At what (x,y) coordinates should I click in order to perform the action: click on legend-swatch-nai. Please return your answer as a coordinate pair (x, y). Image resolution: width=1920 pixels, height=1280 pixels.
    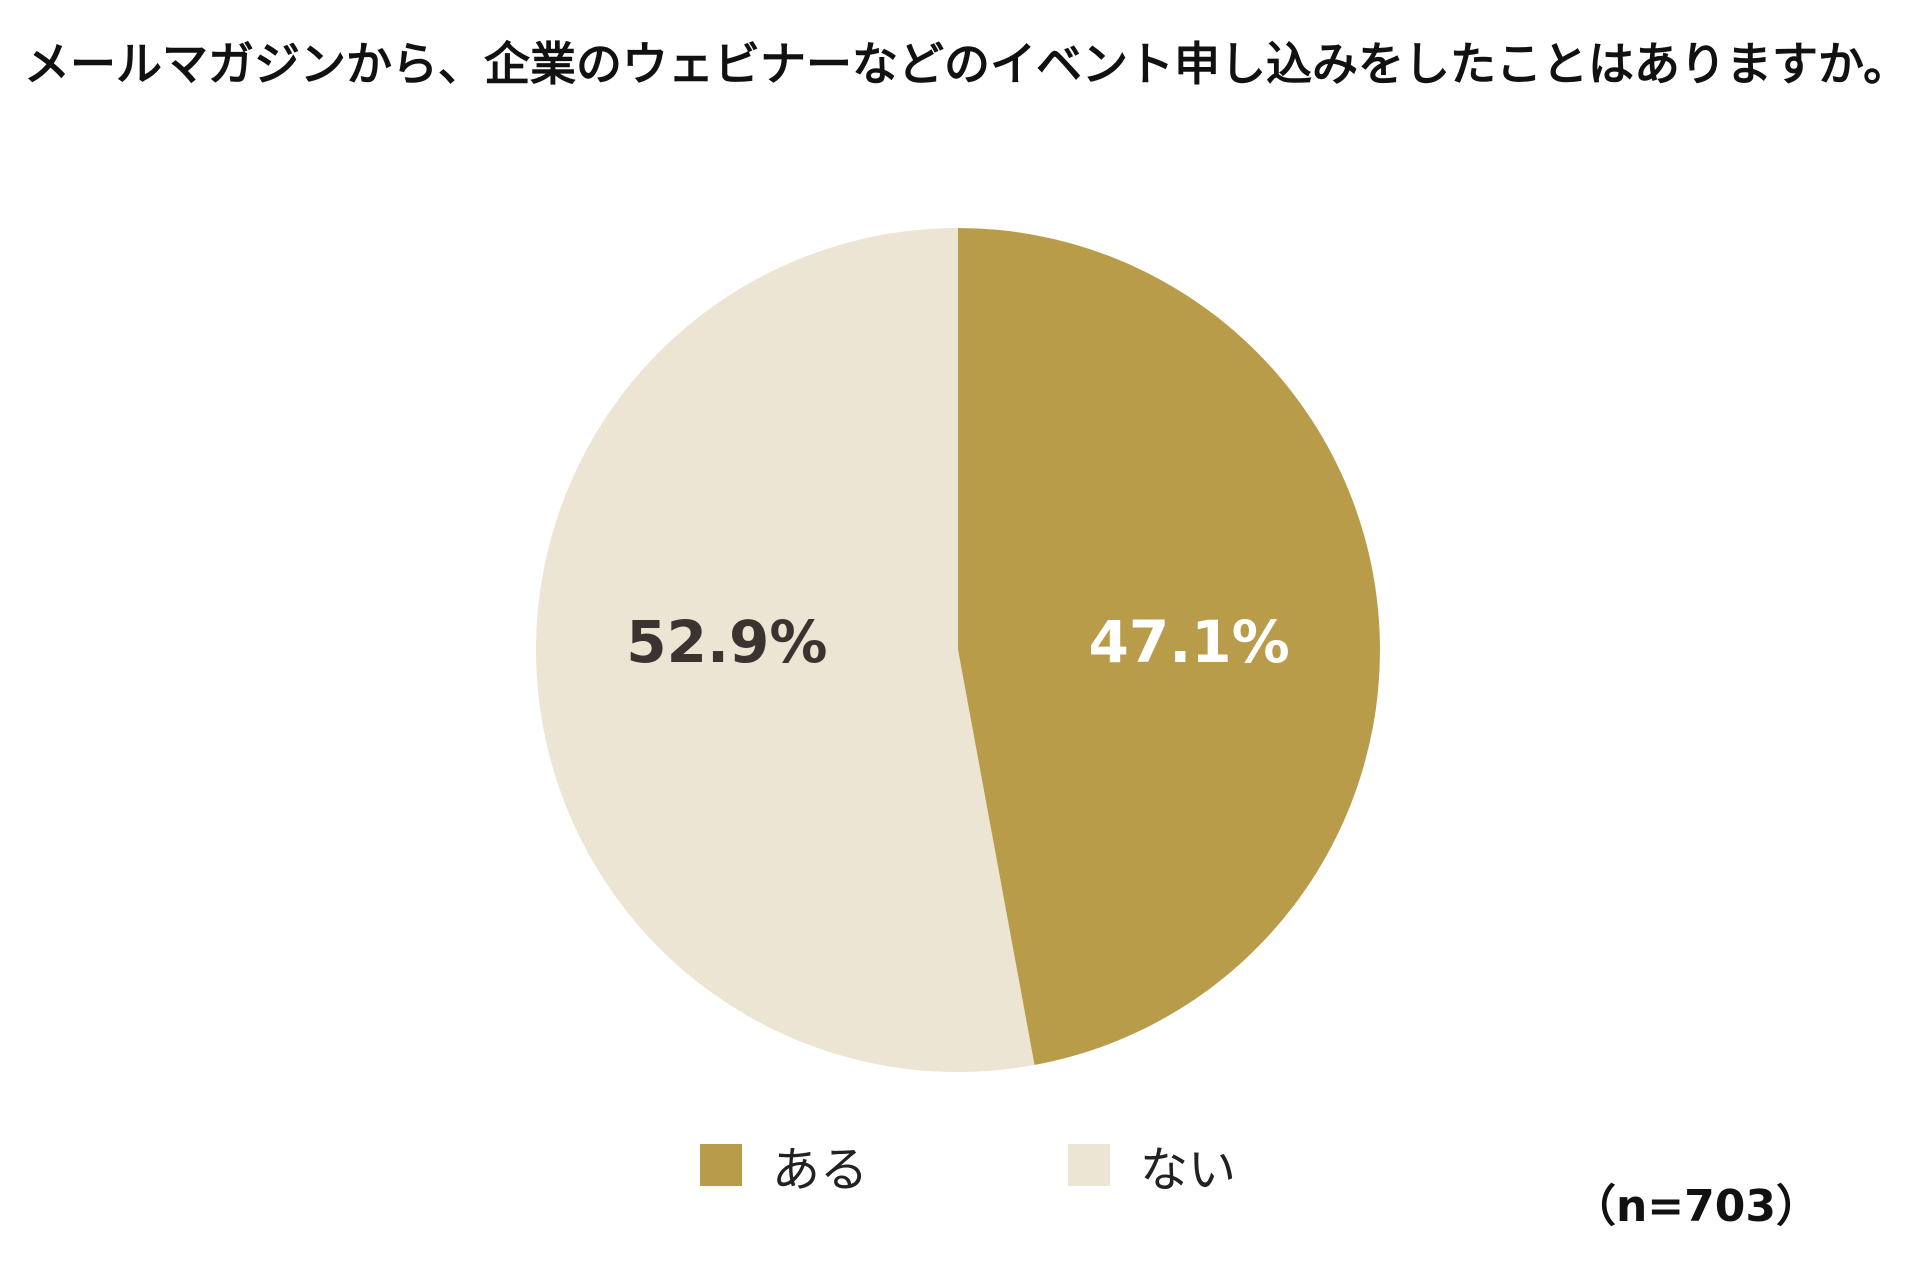
    Looking at the image, I should click on (1089, 1165).